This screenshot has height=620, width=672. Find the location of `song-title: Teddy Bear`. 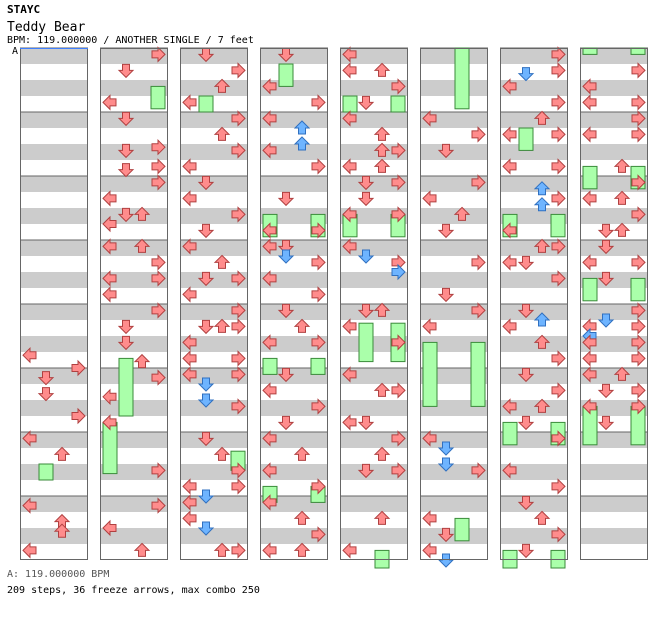

song-title: Teddy Bear is located at coordinates (46, 27).